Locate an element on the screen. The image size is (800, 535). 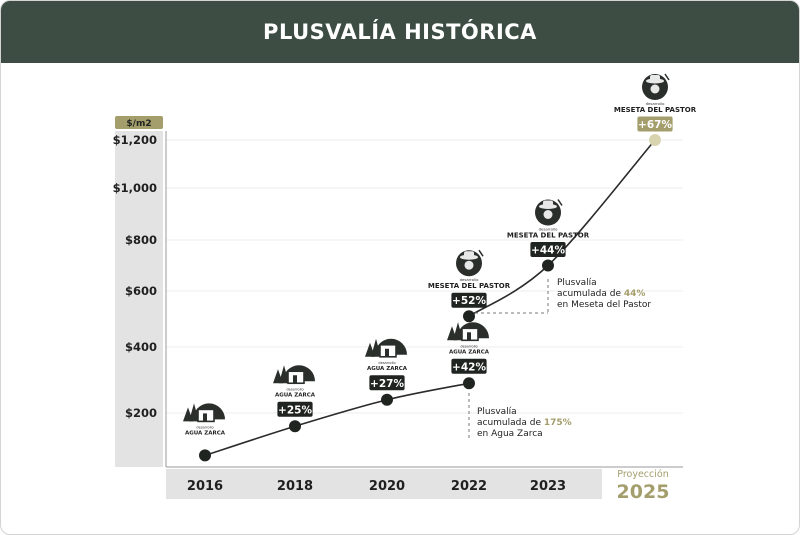
x-tick-label: 2016 is located at coordinates (205, 486).